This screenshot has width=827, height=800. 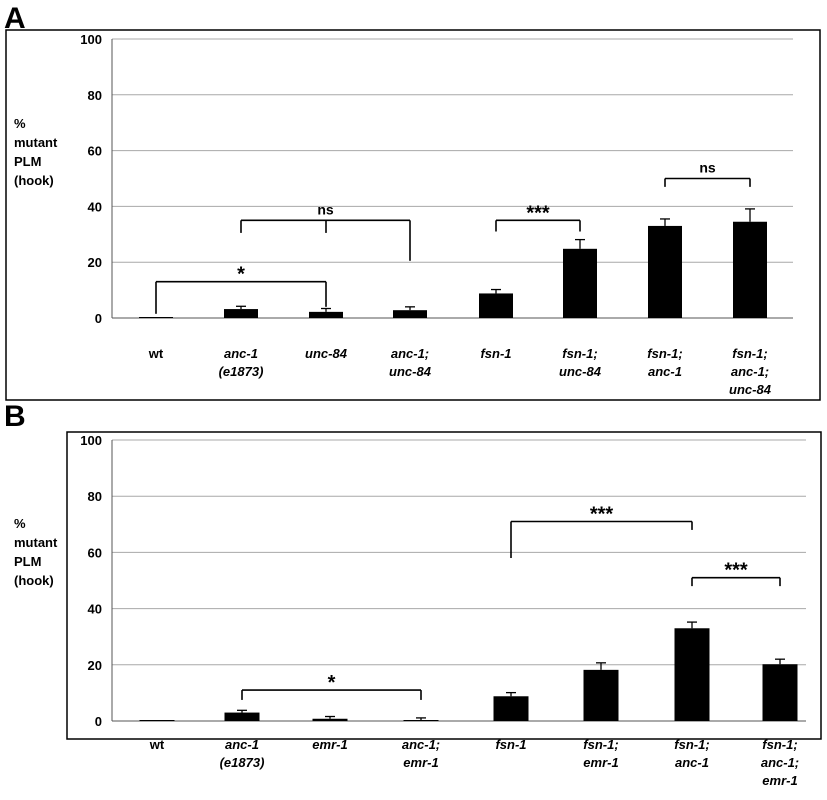 I want to click on pb-y-tick-label: 80, so click(x=95, y=496).